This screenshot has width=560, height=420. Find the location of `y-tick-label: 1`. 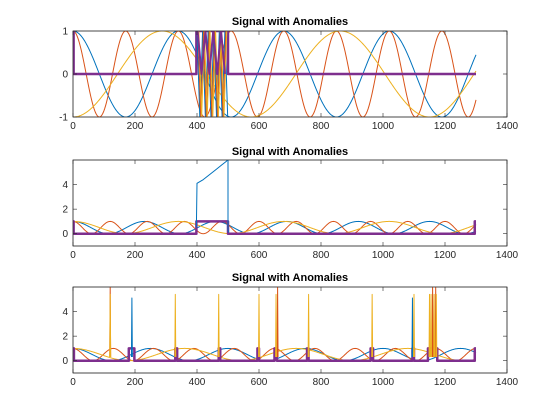

y-tick-label: 1 is located at coordinates (65, 32).